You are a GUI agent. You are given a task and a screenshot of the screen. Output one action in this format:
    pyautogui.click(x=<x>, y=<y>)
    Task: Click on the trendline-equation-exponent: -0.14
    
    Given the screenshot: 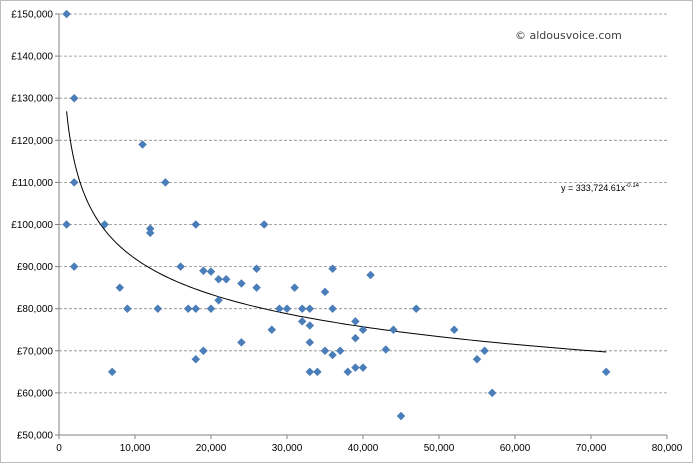 What is the action you would take?
    pyautogui.click(x=632, y=186)
    